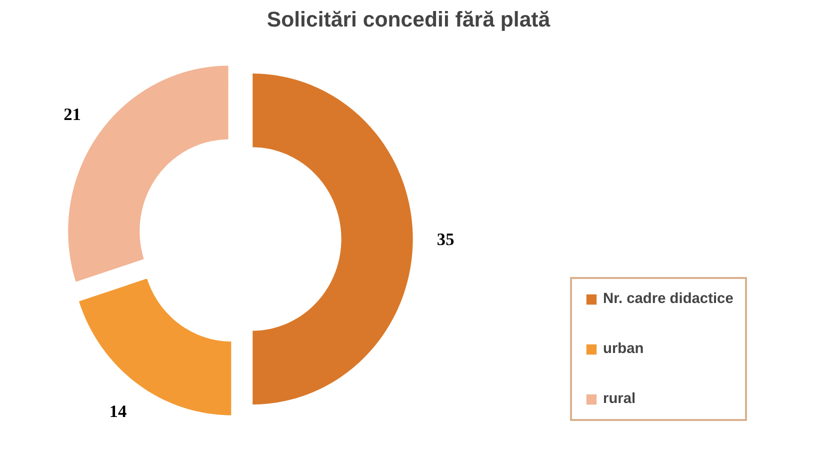 The width and height of the screenshot is (826, 456). I want to click on data-label: 21, so click(72, 114).